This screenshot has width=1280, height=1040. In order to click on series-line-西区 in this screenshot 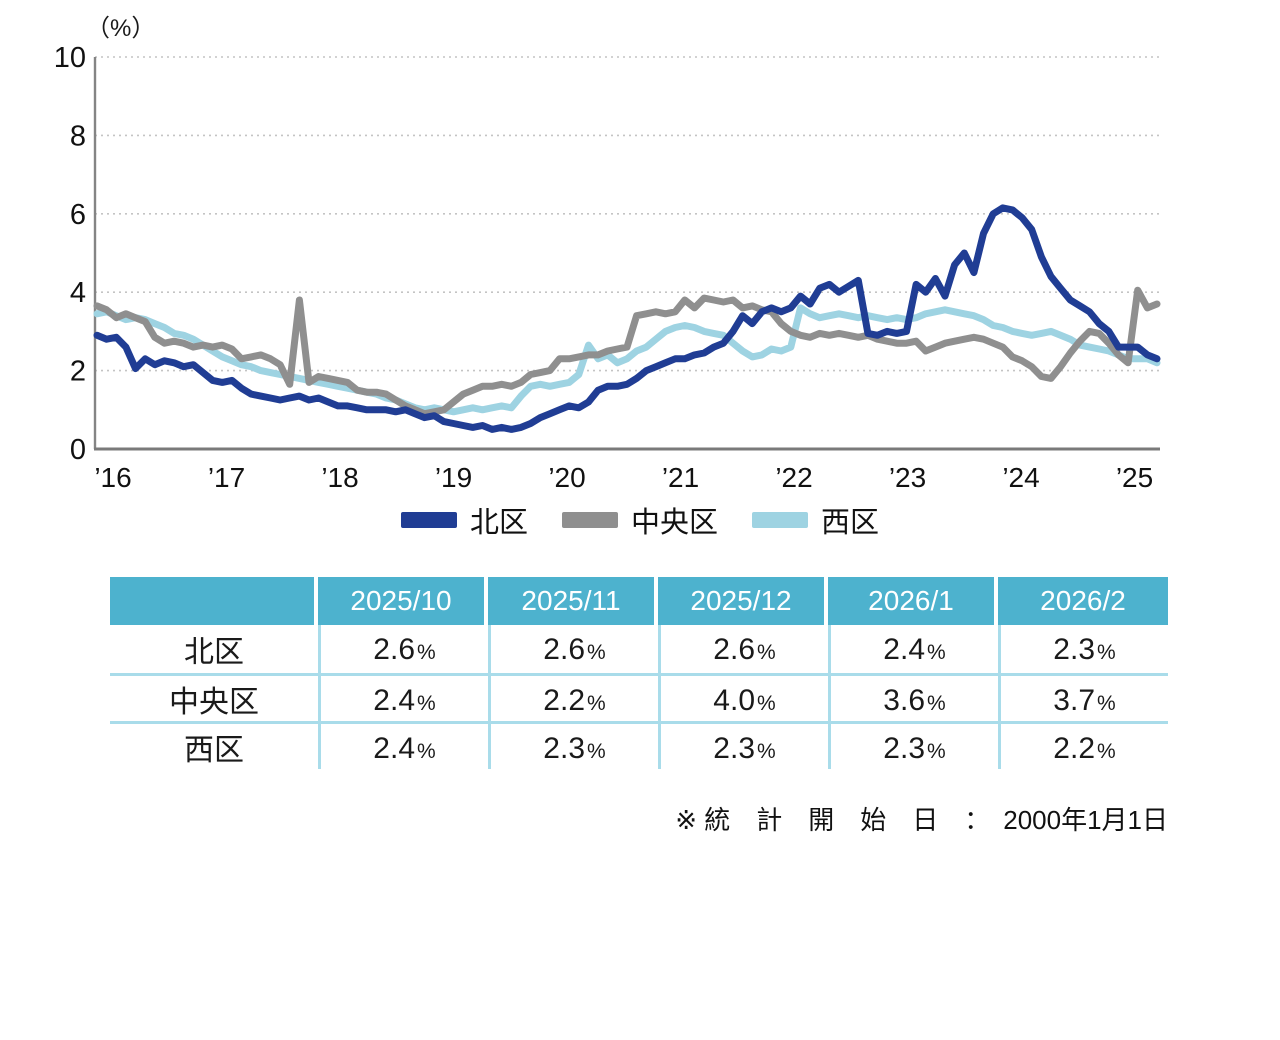, I will do `click(627, 360)`.